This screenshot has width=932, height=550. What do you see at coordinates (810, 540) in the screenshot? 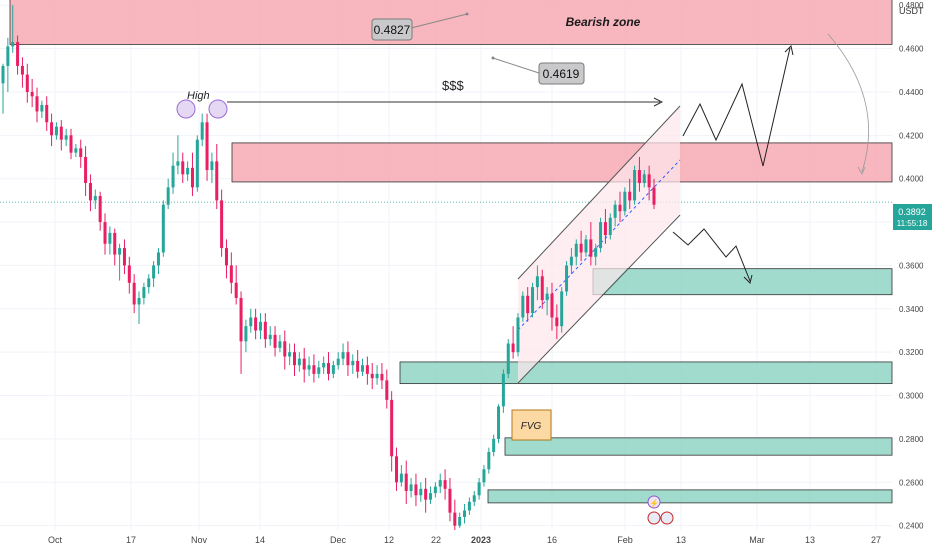
I see `x-tick-label: 13` at bounding box center [810, 540].